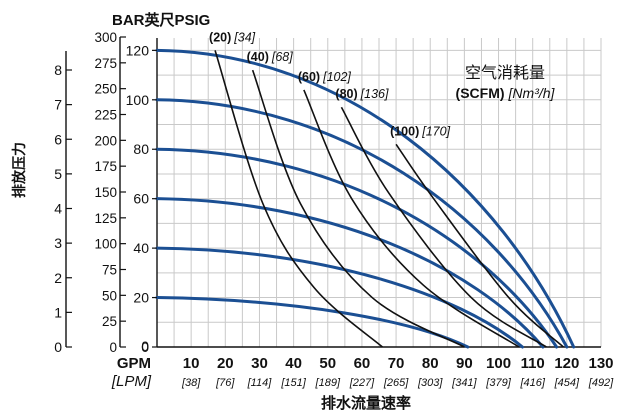 This screenshot has width=630, height=414. What do you see at coordinates (259, 363) in the screenshot?
I see `x-tick-label-gpm: 30` at bounding box center [259, 363].